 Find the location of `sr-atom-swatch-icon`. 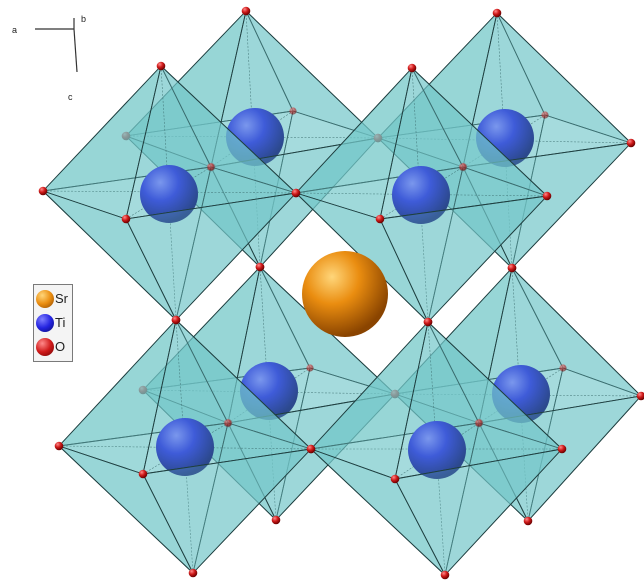

sr-atom-swatch-icon is located at coordinates (45, 299).